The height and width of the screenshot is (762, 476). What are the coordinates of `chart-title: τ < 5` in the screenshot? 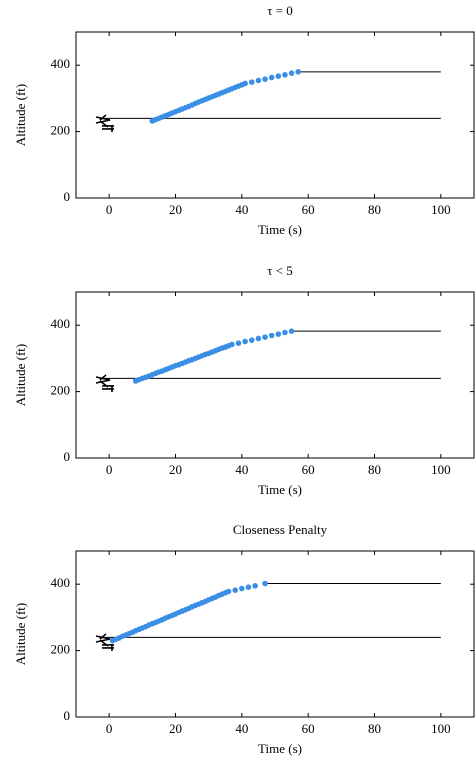 It's located at (280, 270).